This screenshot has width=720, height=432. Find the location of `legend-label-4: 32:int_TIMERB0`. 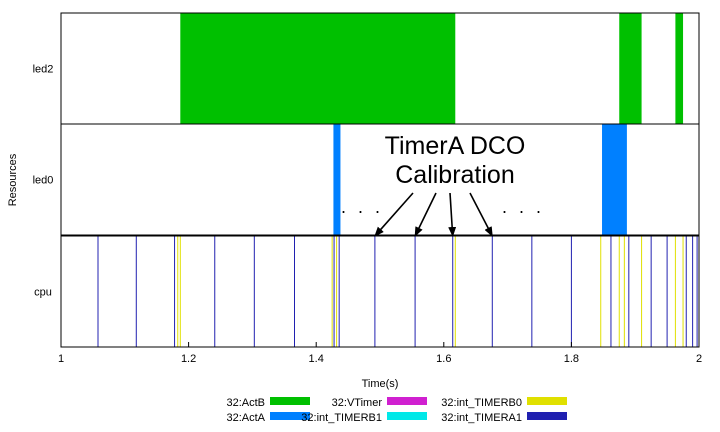

legend-label-4: 32:int_TIMERB0 is located at coordinates (481, 403).